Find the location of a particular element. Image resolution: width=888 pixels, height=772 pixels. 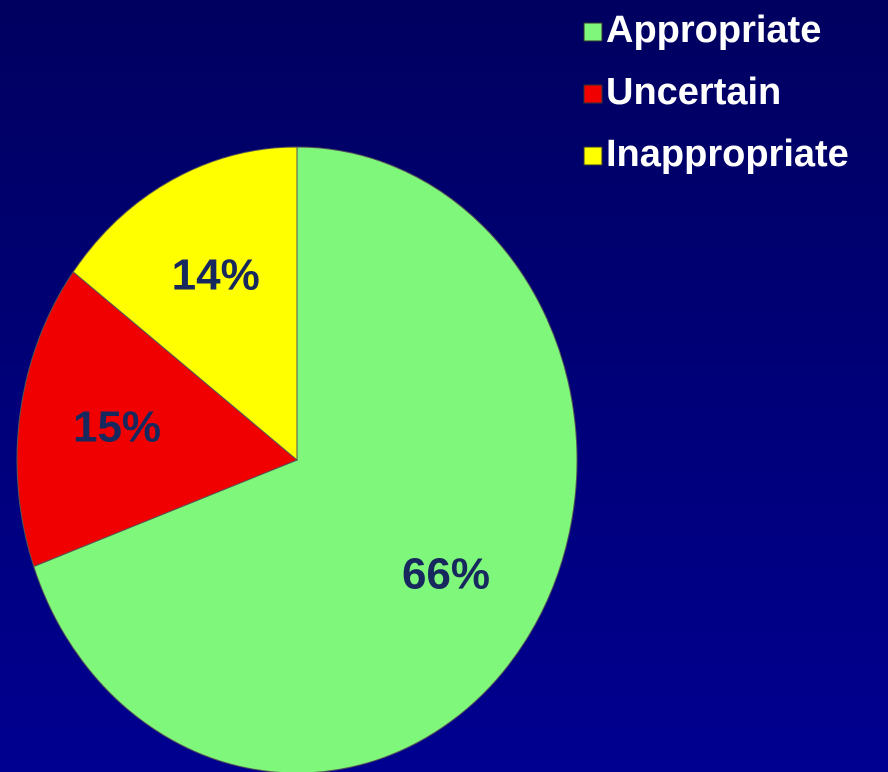

legend-text: Appropriate is located at coordinates (713, 30).